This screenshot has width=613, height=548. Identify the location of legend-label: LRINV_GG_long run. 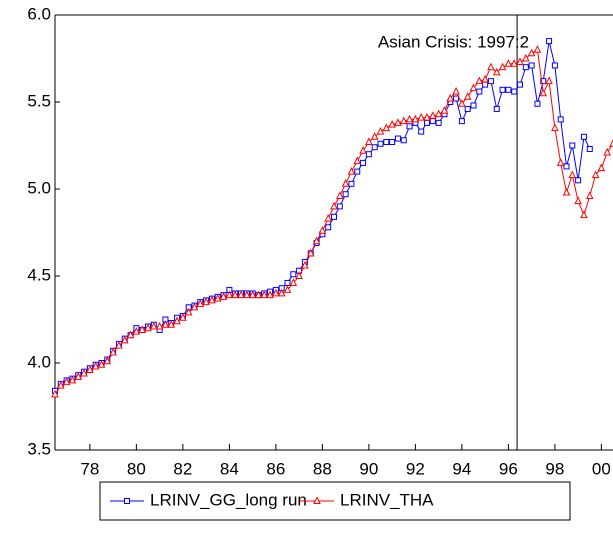
(228, 499).